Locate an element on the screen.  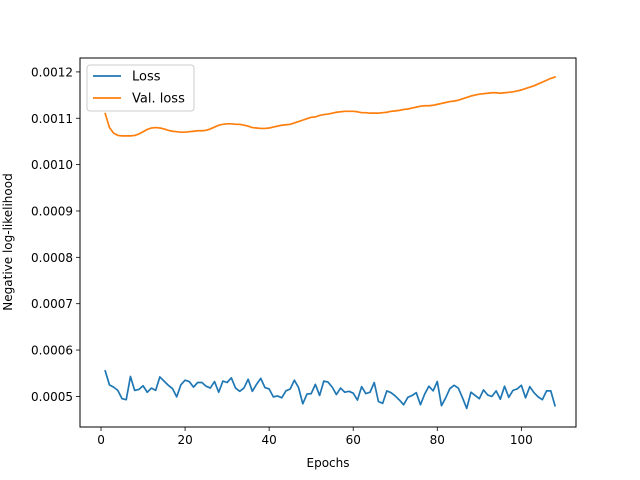
y-tick-label: 0.0010 is located at coordinates (52, 165).